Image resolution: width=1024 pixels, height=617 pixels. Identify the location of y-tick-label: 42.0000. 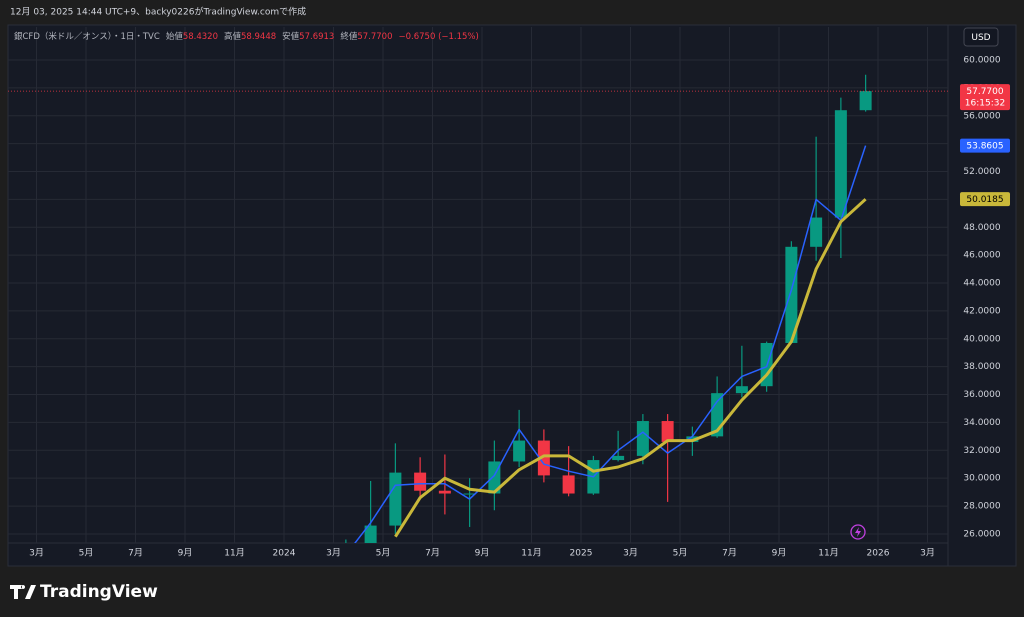
(981, 311).